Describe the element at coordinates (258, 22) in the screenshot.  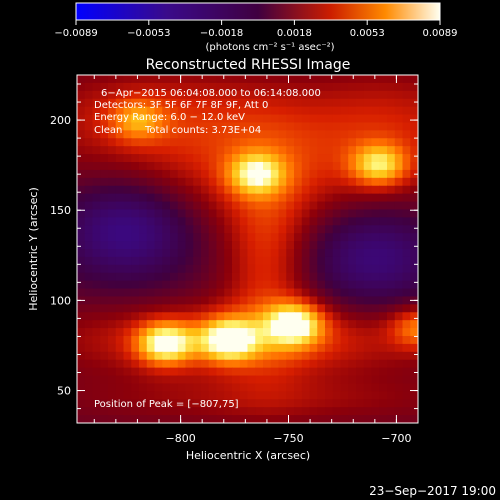
I see `colorbar-ticks` at that location.